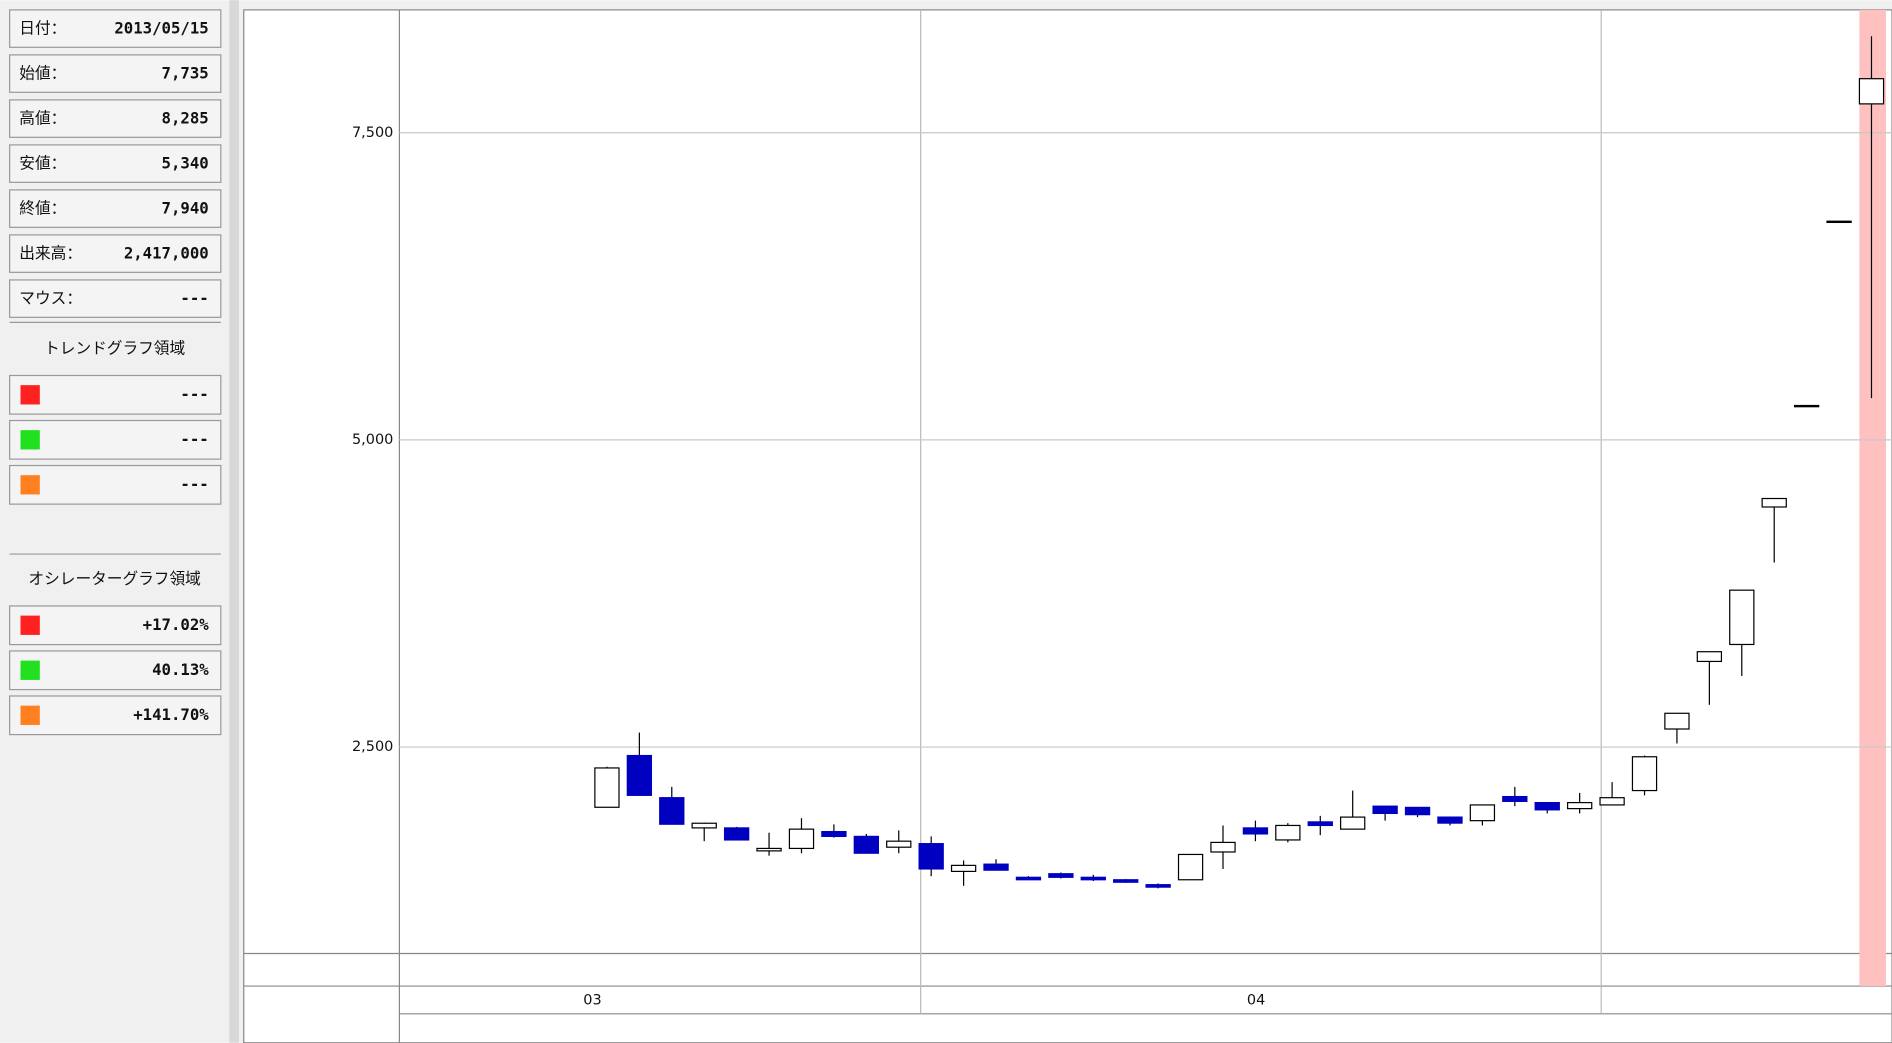 This screenshot has height=1043, width=1892. What do you see at coordinates (234, 521) in the screenshot?
I see `splitter` at bounding box center [234, 521].